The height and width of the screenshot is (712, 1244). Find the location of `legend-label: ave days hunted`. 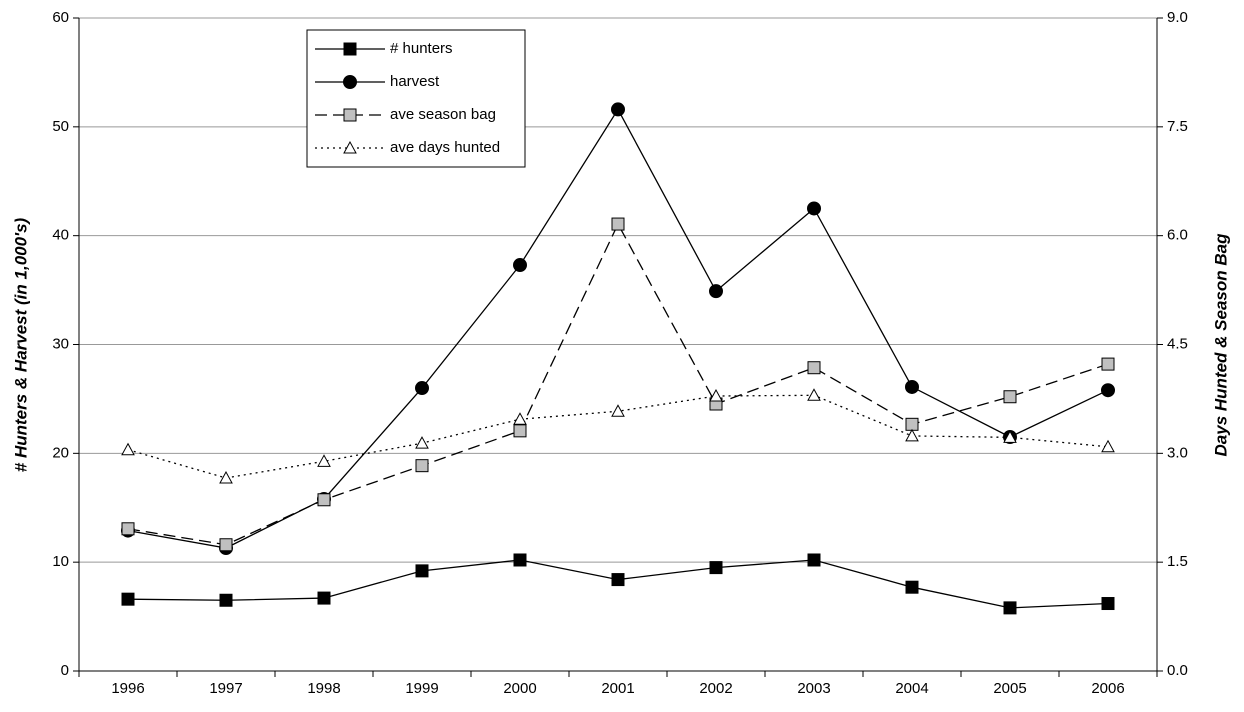

legend-label: ave days hunted is located at coordinates (445, 147).